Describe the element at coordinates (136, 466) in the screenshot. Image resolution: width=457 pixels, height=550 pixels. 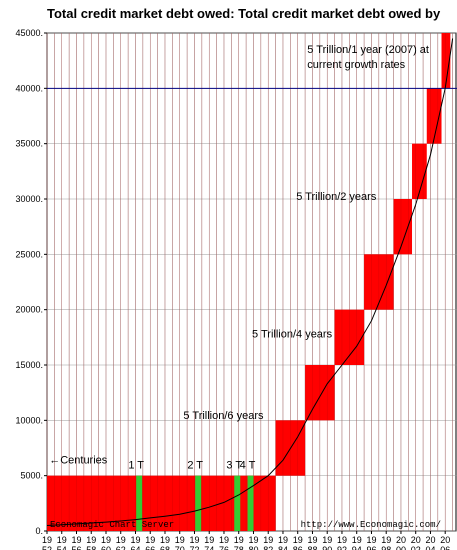
I see `marker-label: 1 T` at that location.